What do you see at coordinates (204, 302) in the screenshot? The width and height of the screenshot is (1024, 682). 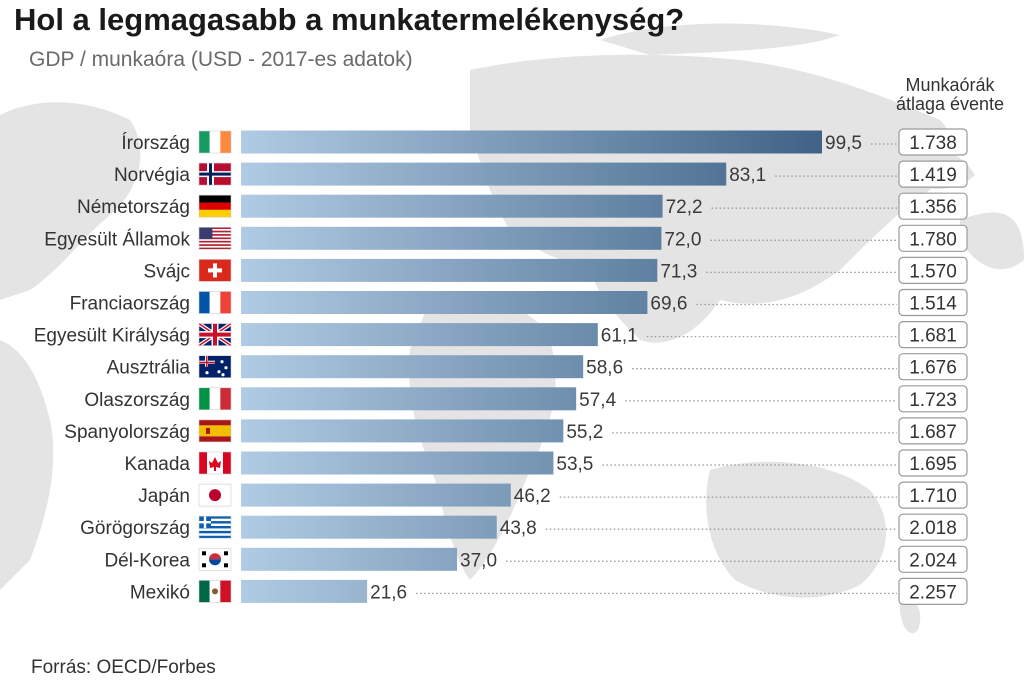 I see `france-blue` at bounding box center [204, 302].